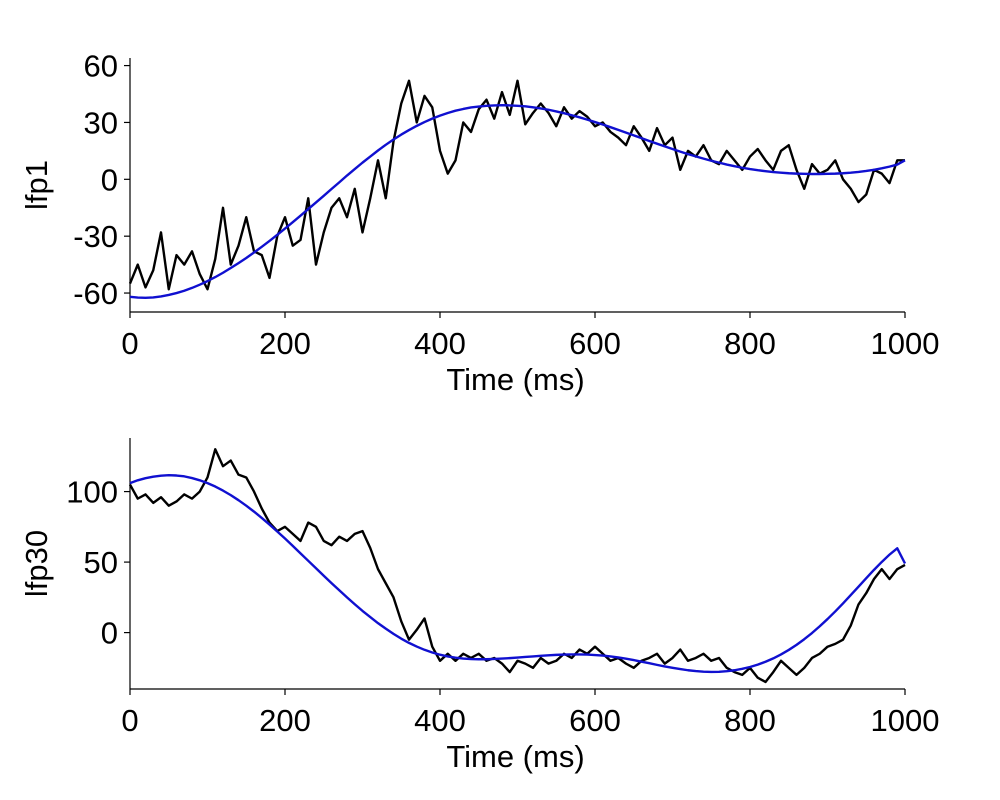 This screenshot has width=1000, height=800. What do you see at coordinates (109, 179) in the screenshot?
I see `lfp1-y-tick-label: 0` at bounding box center [109, 179].